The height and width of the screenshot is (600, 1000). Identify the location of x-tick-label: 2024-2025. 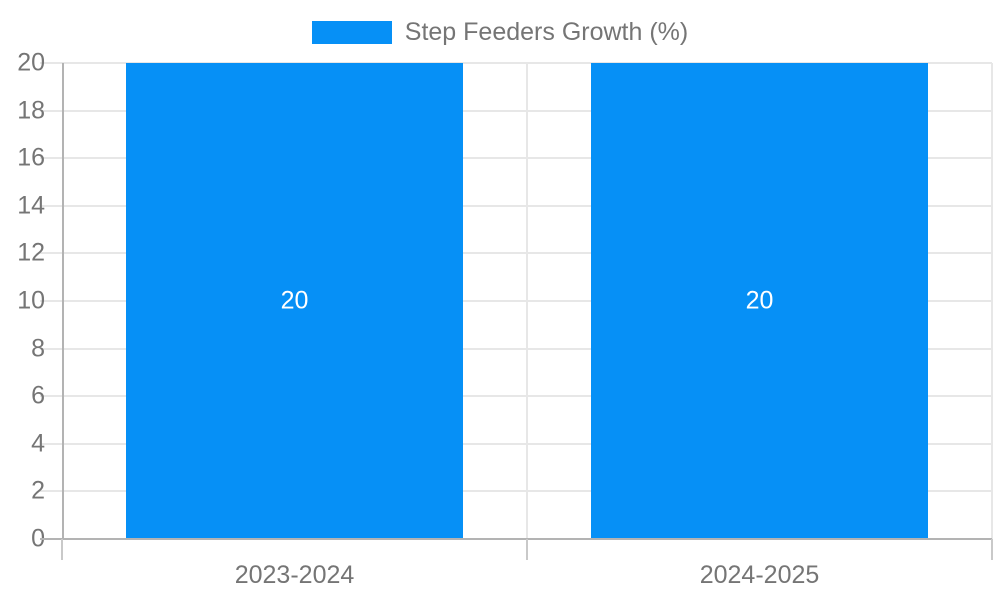
(759, 575).